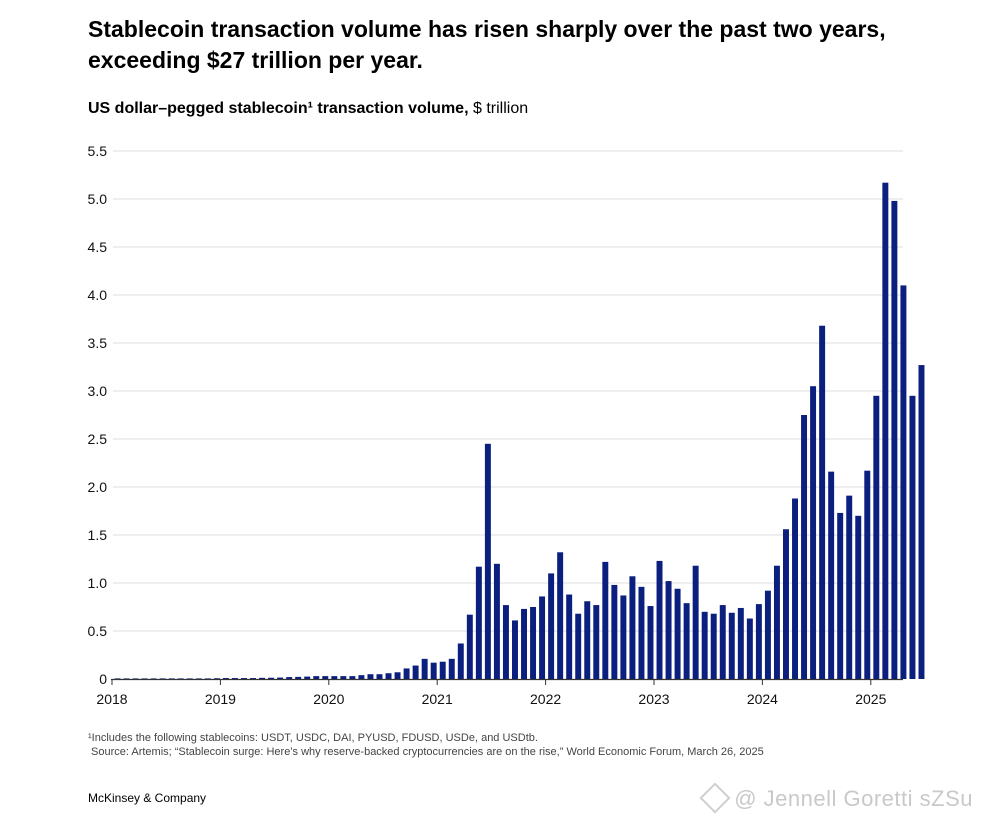 The height and width of the screenshot is (826, 983). I want to click on y-tick-label: 2.5, so click(98, 439).